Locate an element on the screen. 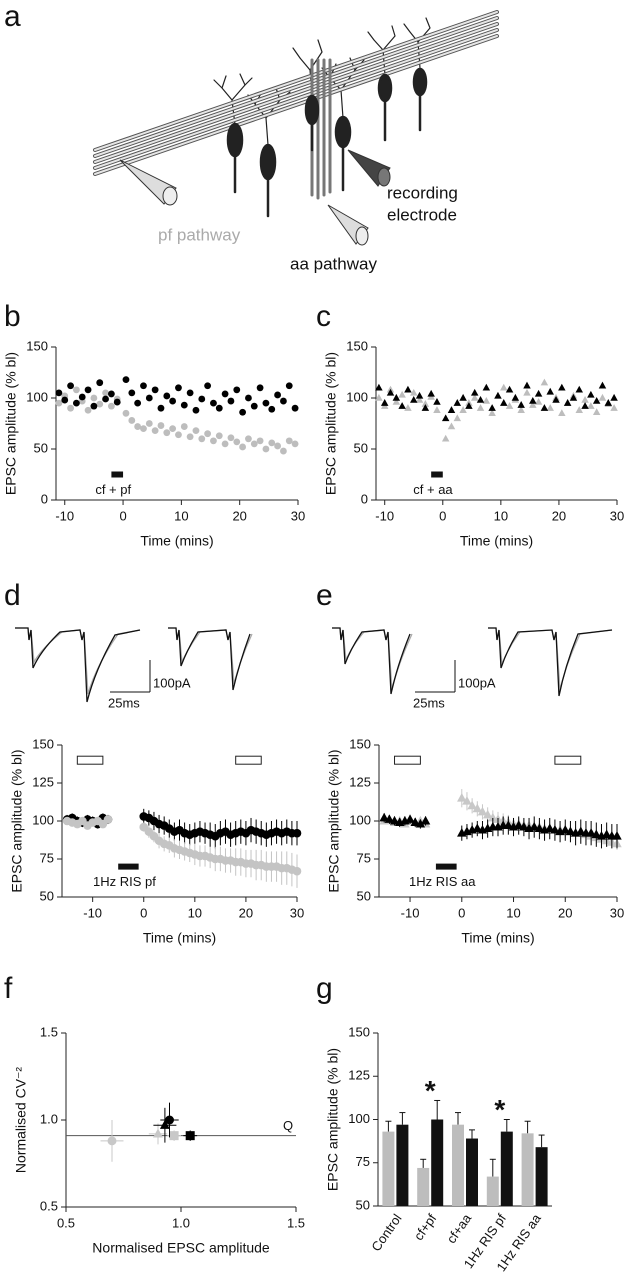 This screenshot has width=627, height=1280. analysis-window is located at coordinates (568, 760).